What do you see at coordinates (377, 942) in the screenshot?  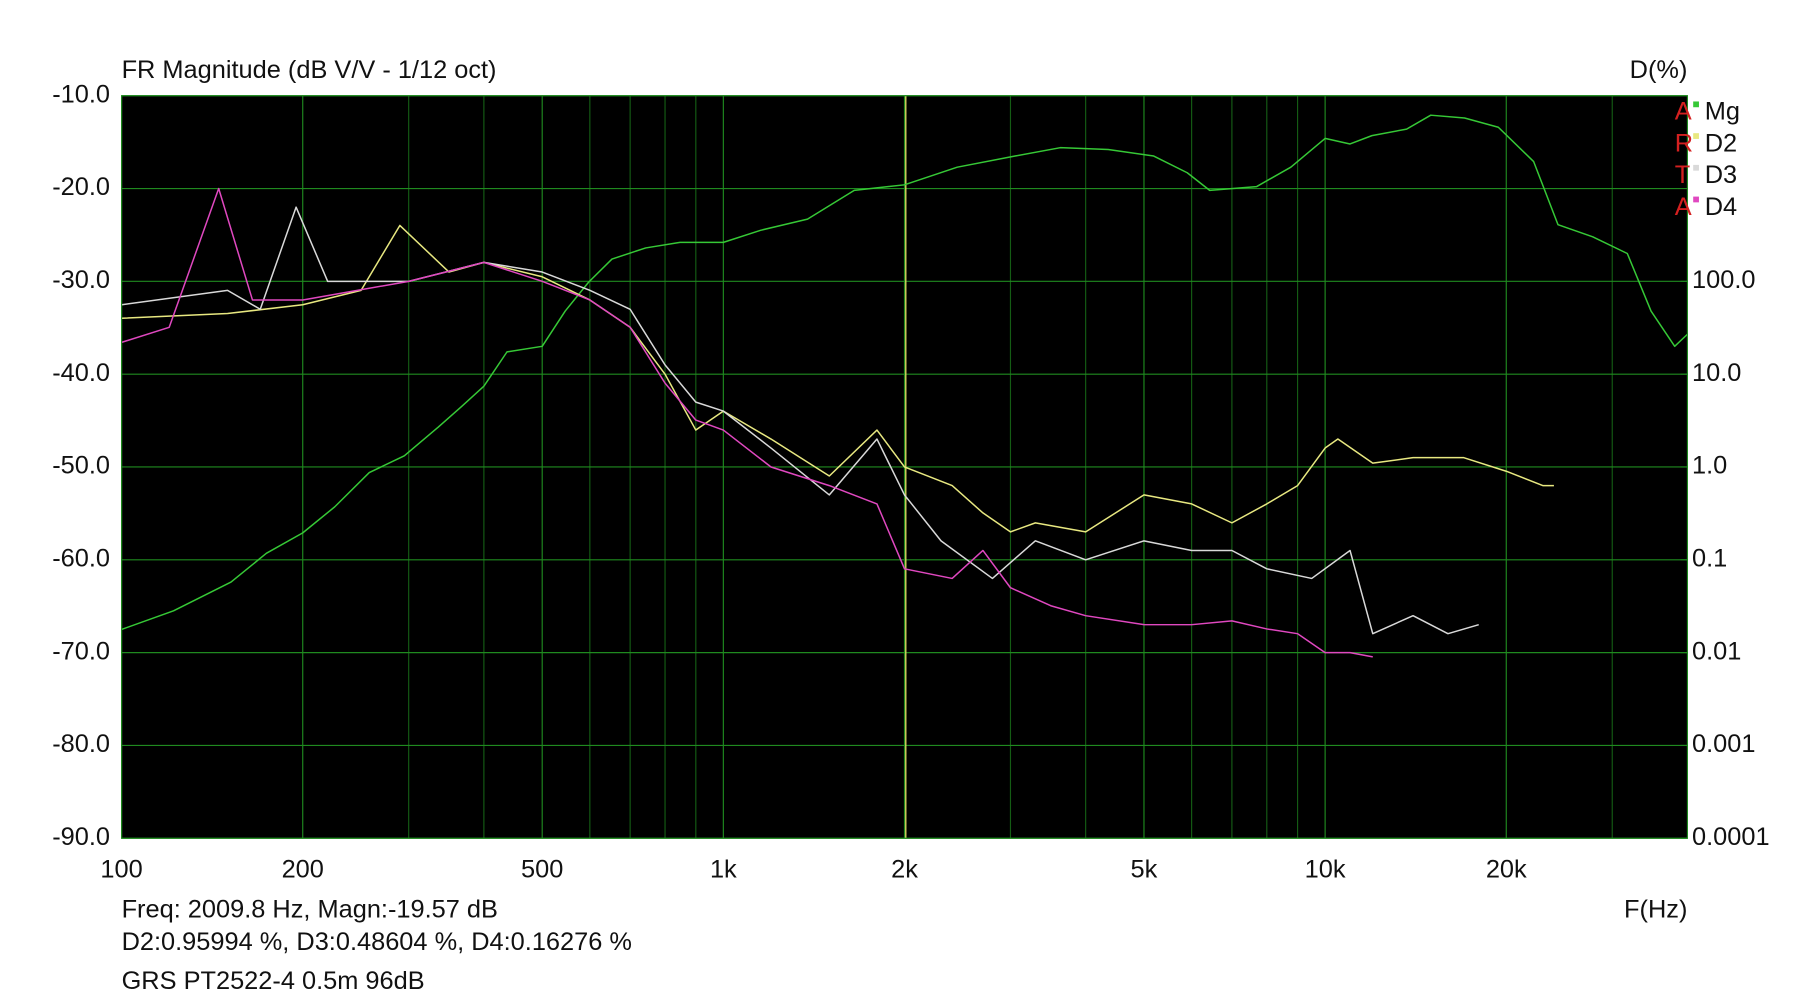 I see `cursor-readout: D2:0.95994 %, D3:0.48604 %, D4:0.16276 %` at bounding box center [377, 942].